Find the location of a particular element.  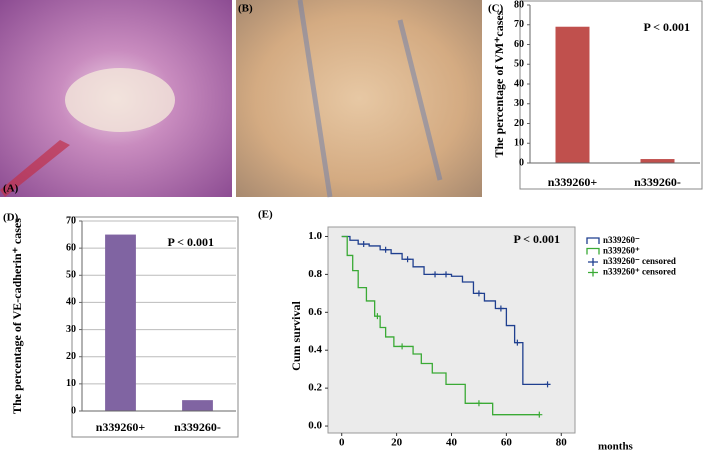

panel-label: (A) is located at coordinates (11, 189).